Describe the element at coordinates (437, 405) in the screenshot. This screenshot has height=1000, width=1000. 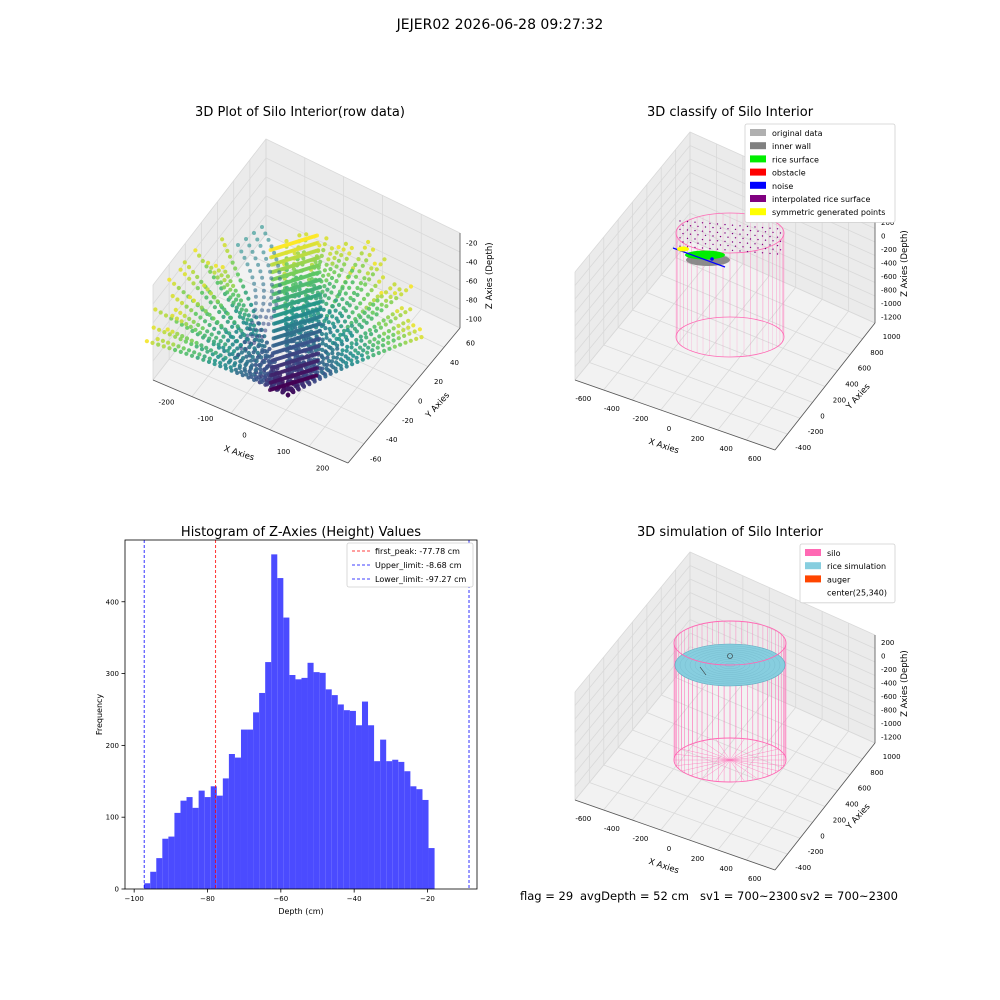
I see `y-axis-label: Y Axies` at that location.